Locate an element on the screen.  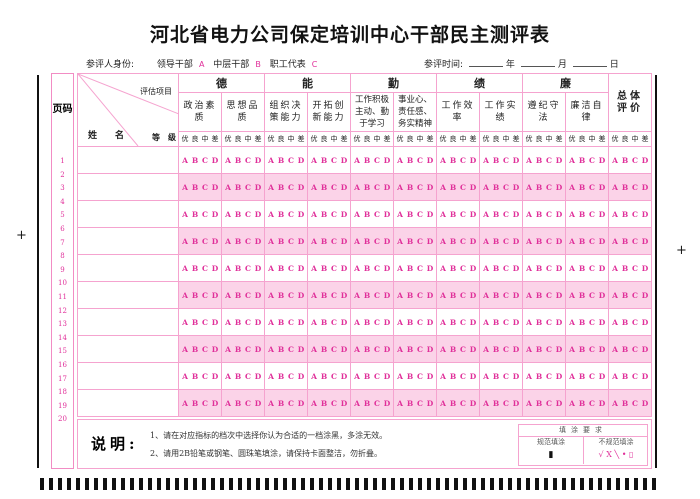
page-number-bubble: 9 is located at coordinates (62, 269).